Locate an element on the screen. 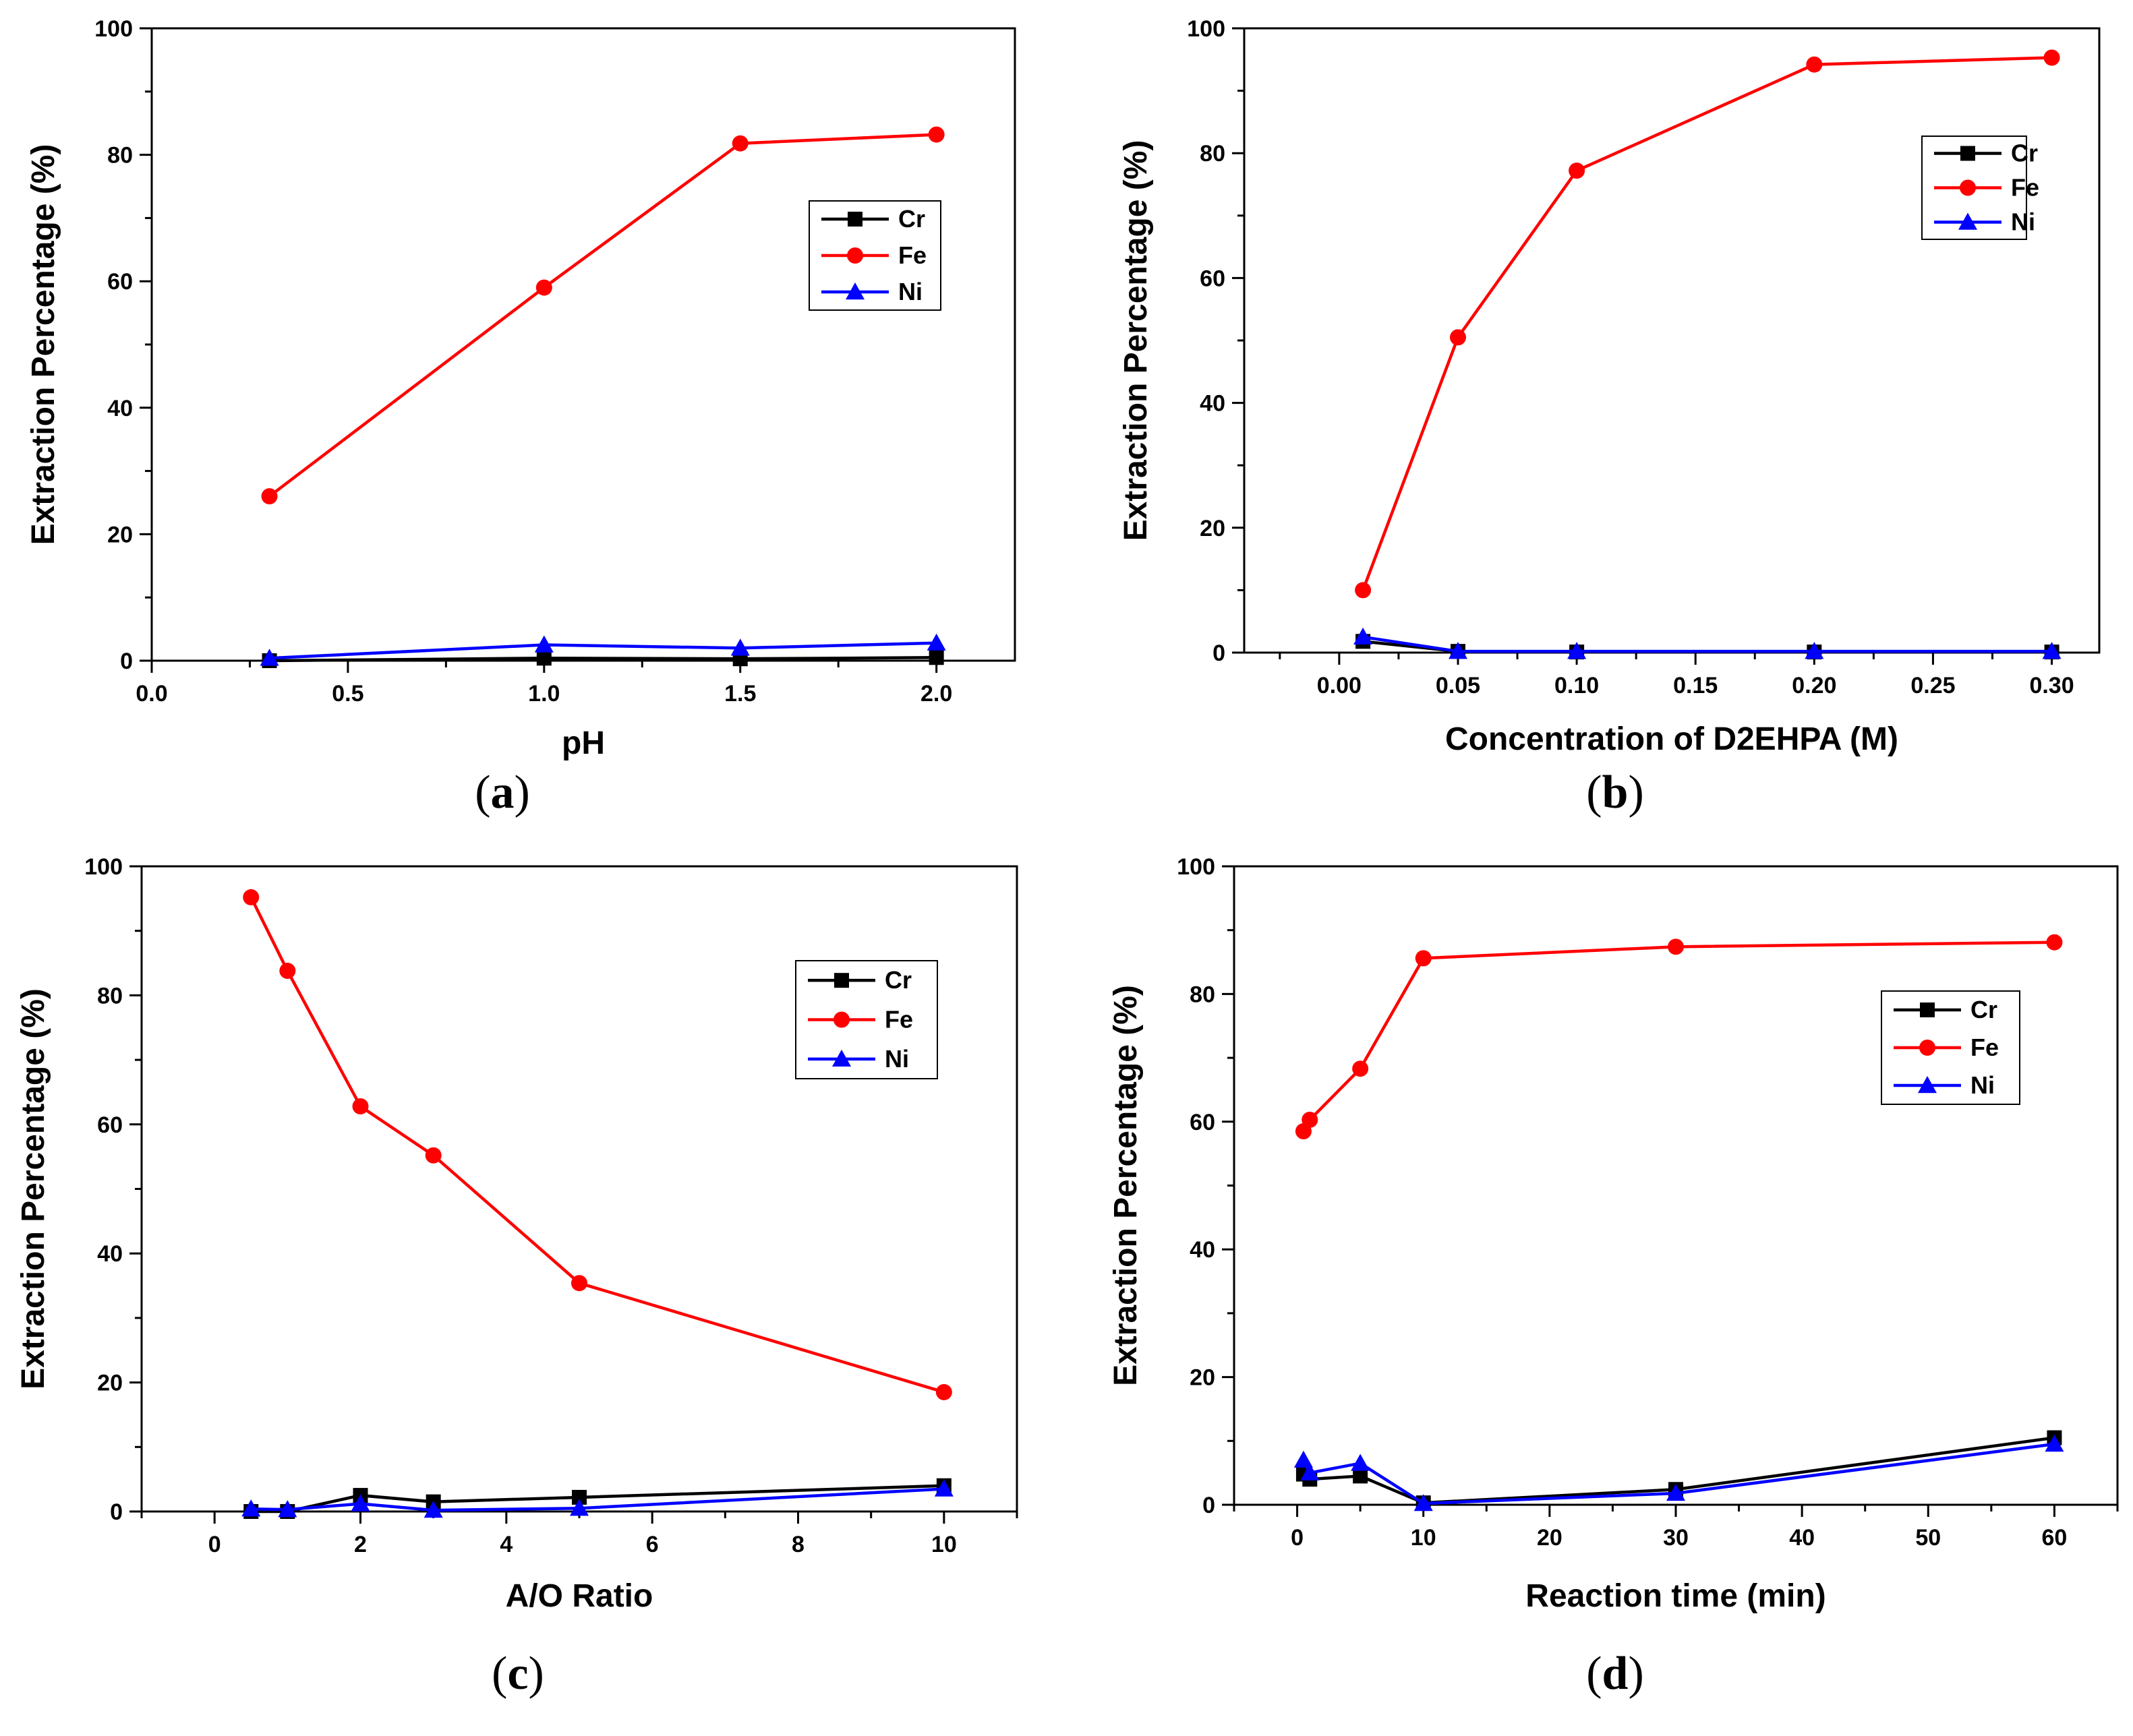 The width and height of the screenshot is (2133, 1736). x-tick-label: 1.5 is located at coordinates (740, 694).